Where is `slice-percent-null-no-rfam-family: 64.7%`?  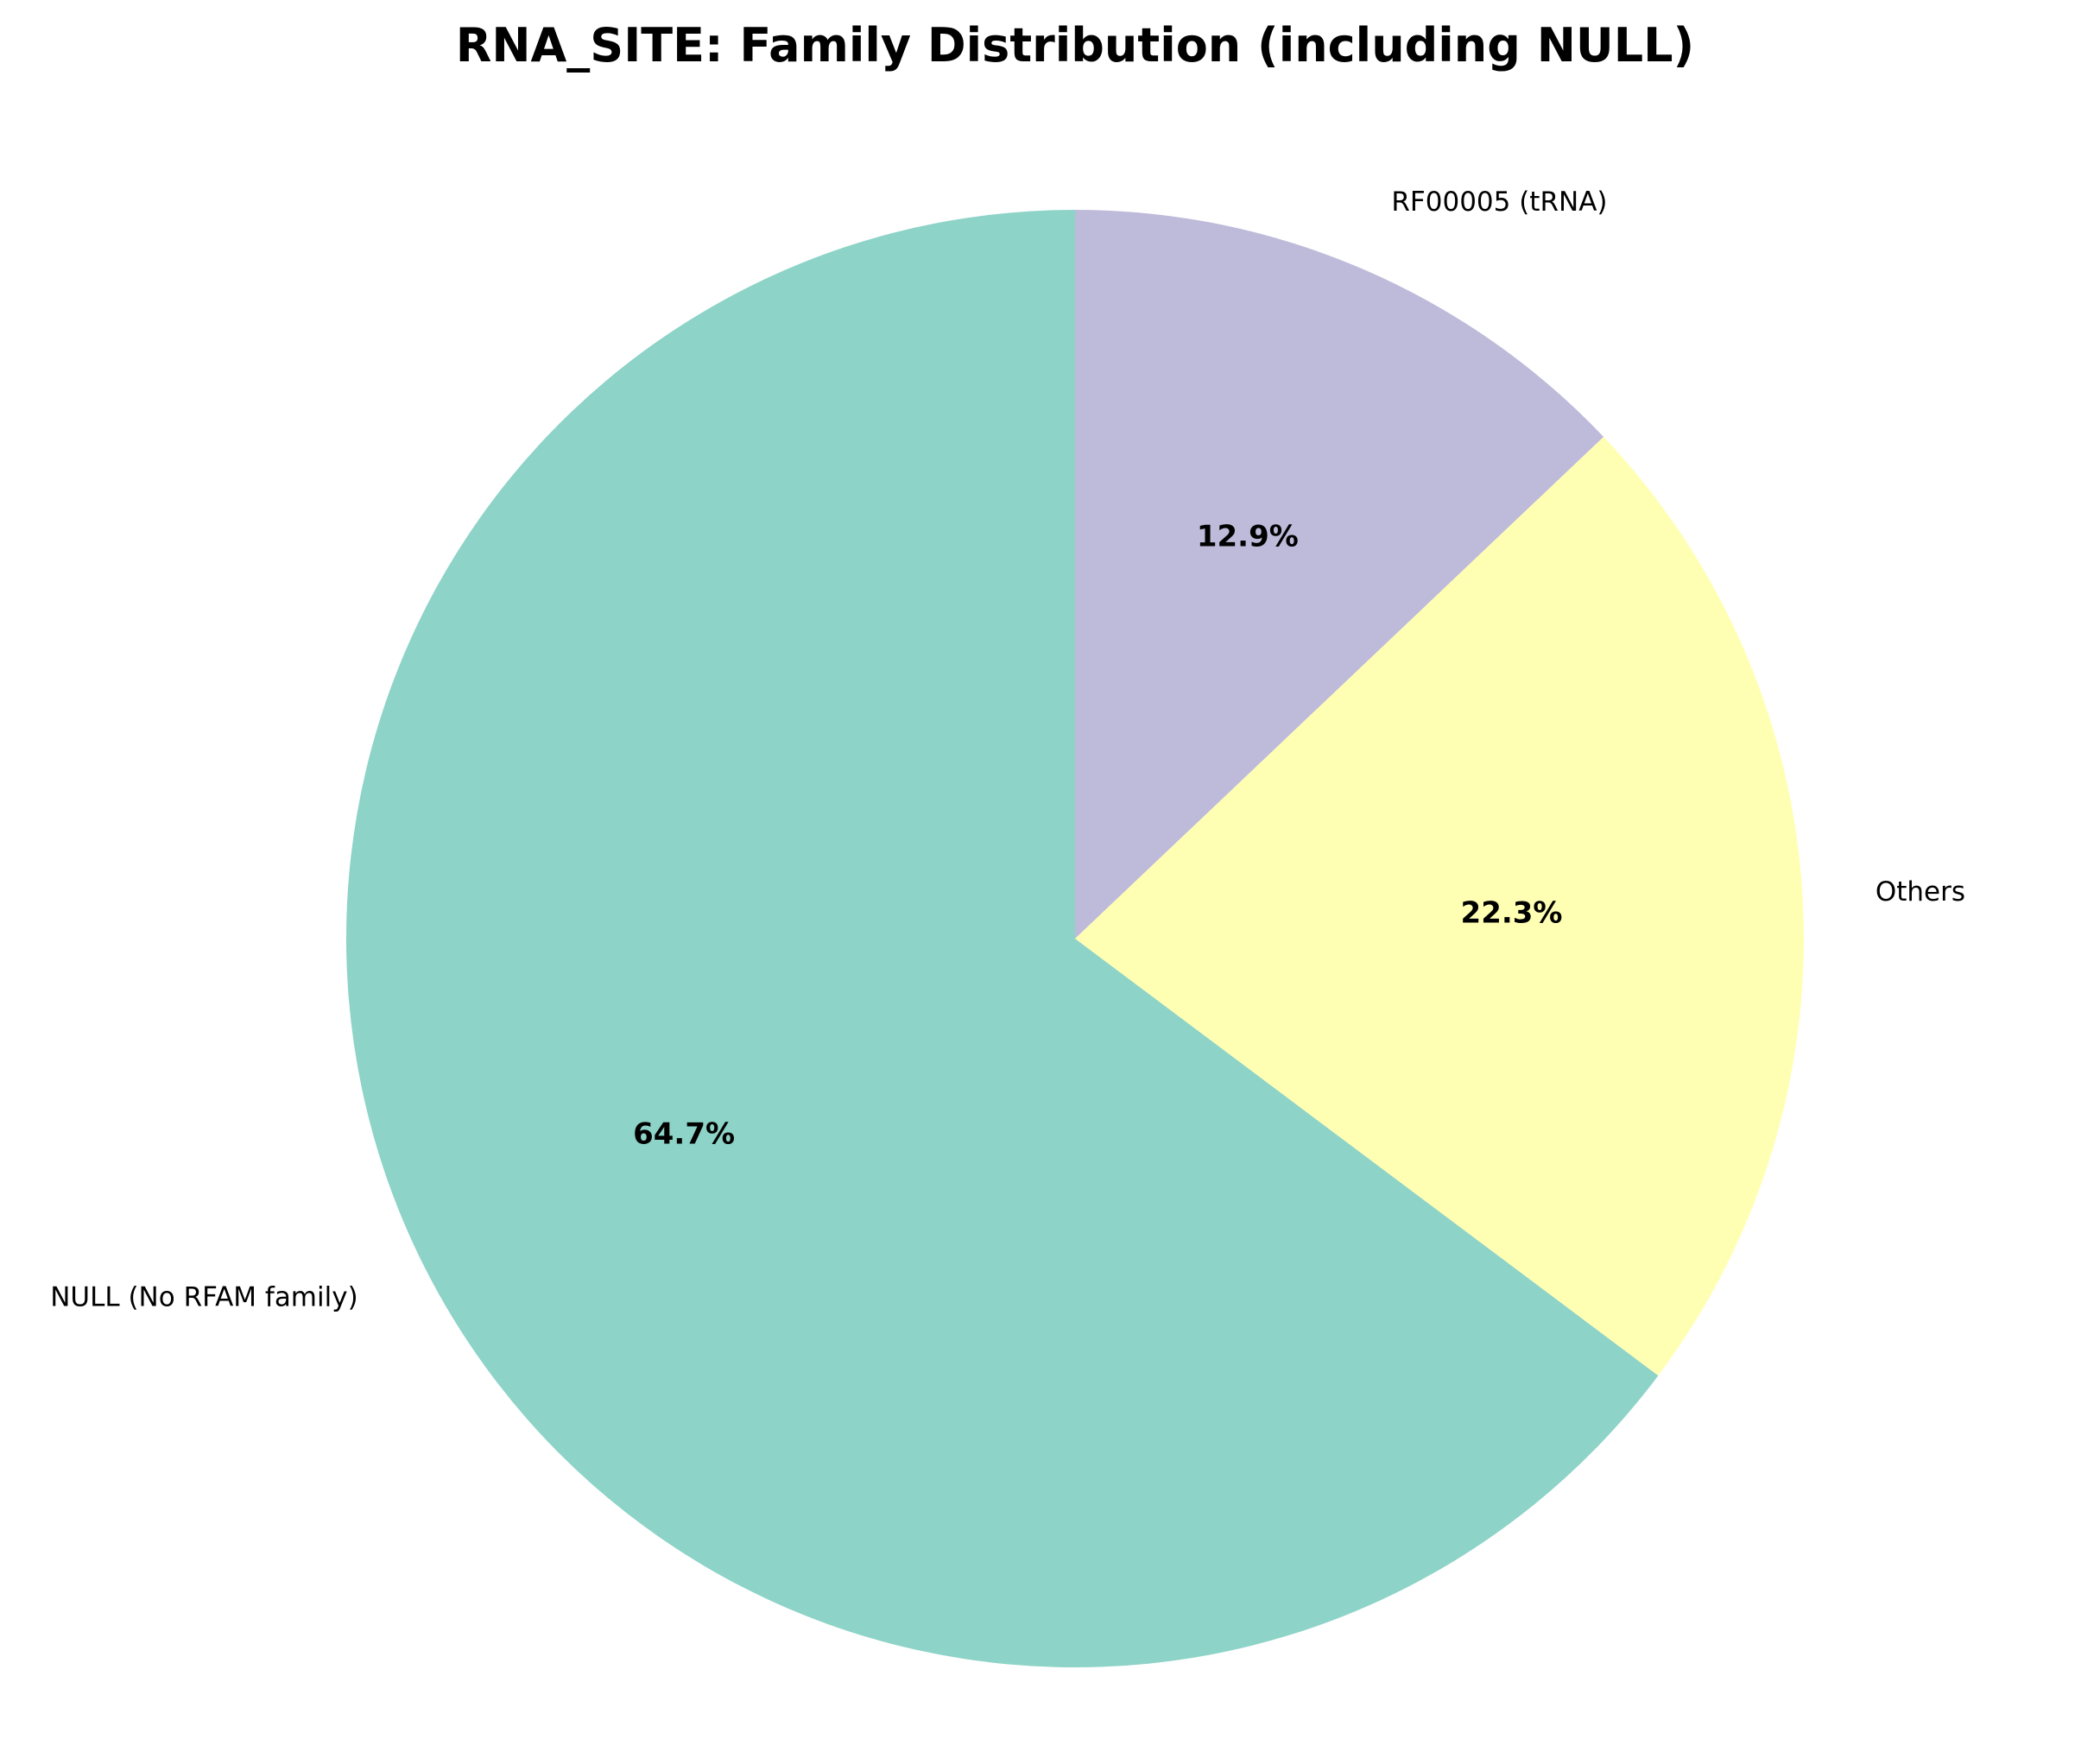 slice-percent-null-no-rfam-family: 64.7% is located at coordinates (684, 1134).